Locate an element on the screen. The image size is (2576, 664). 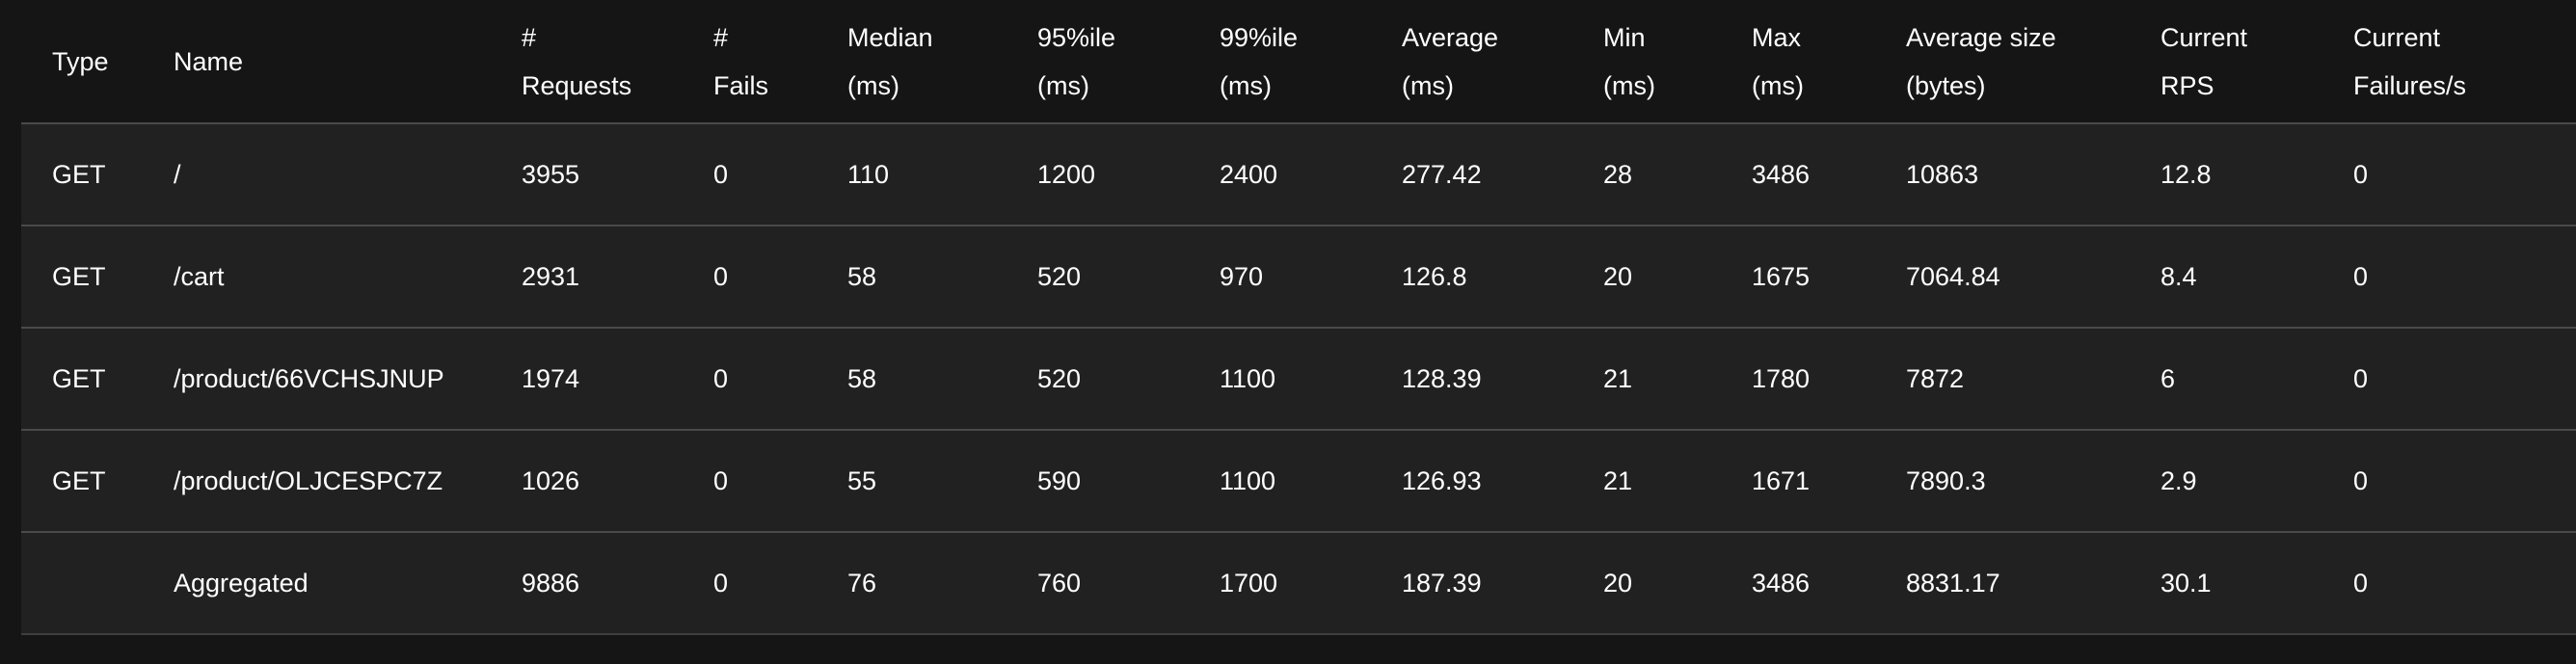
cell-p95: 760 is located at coordinates (1097, 583).